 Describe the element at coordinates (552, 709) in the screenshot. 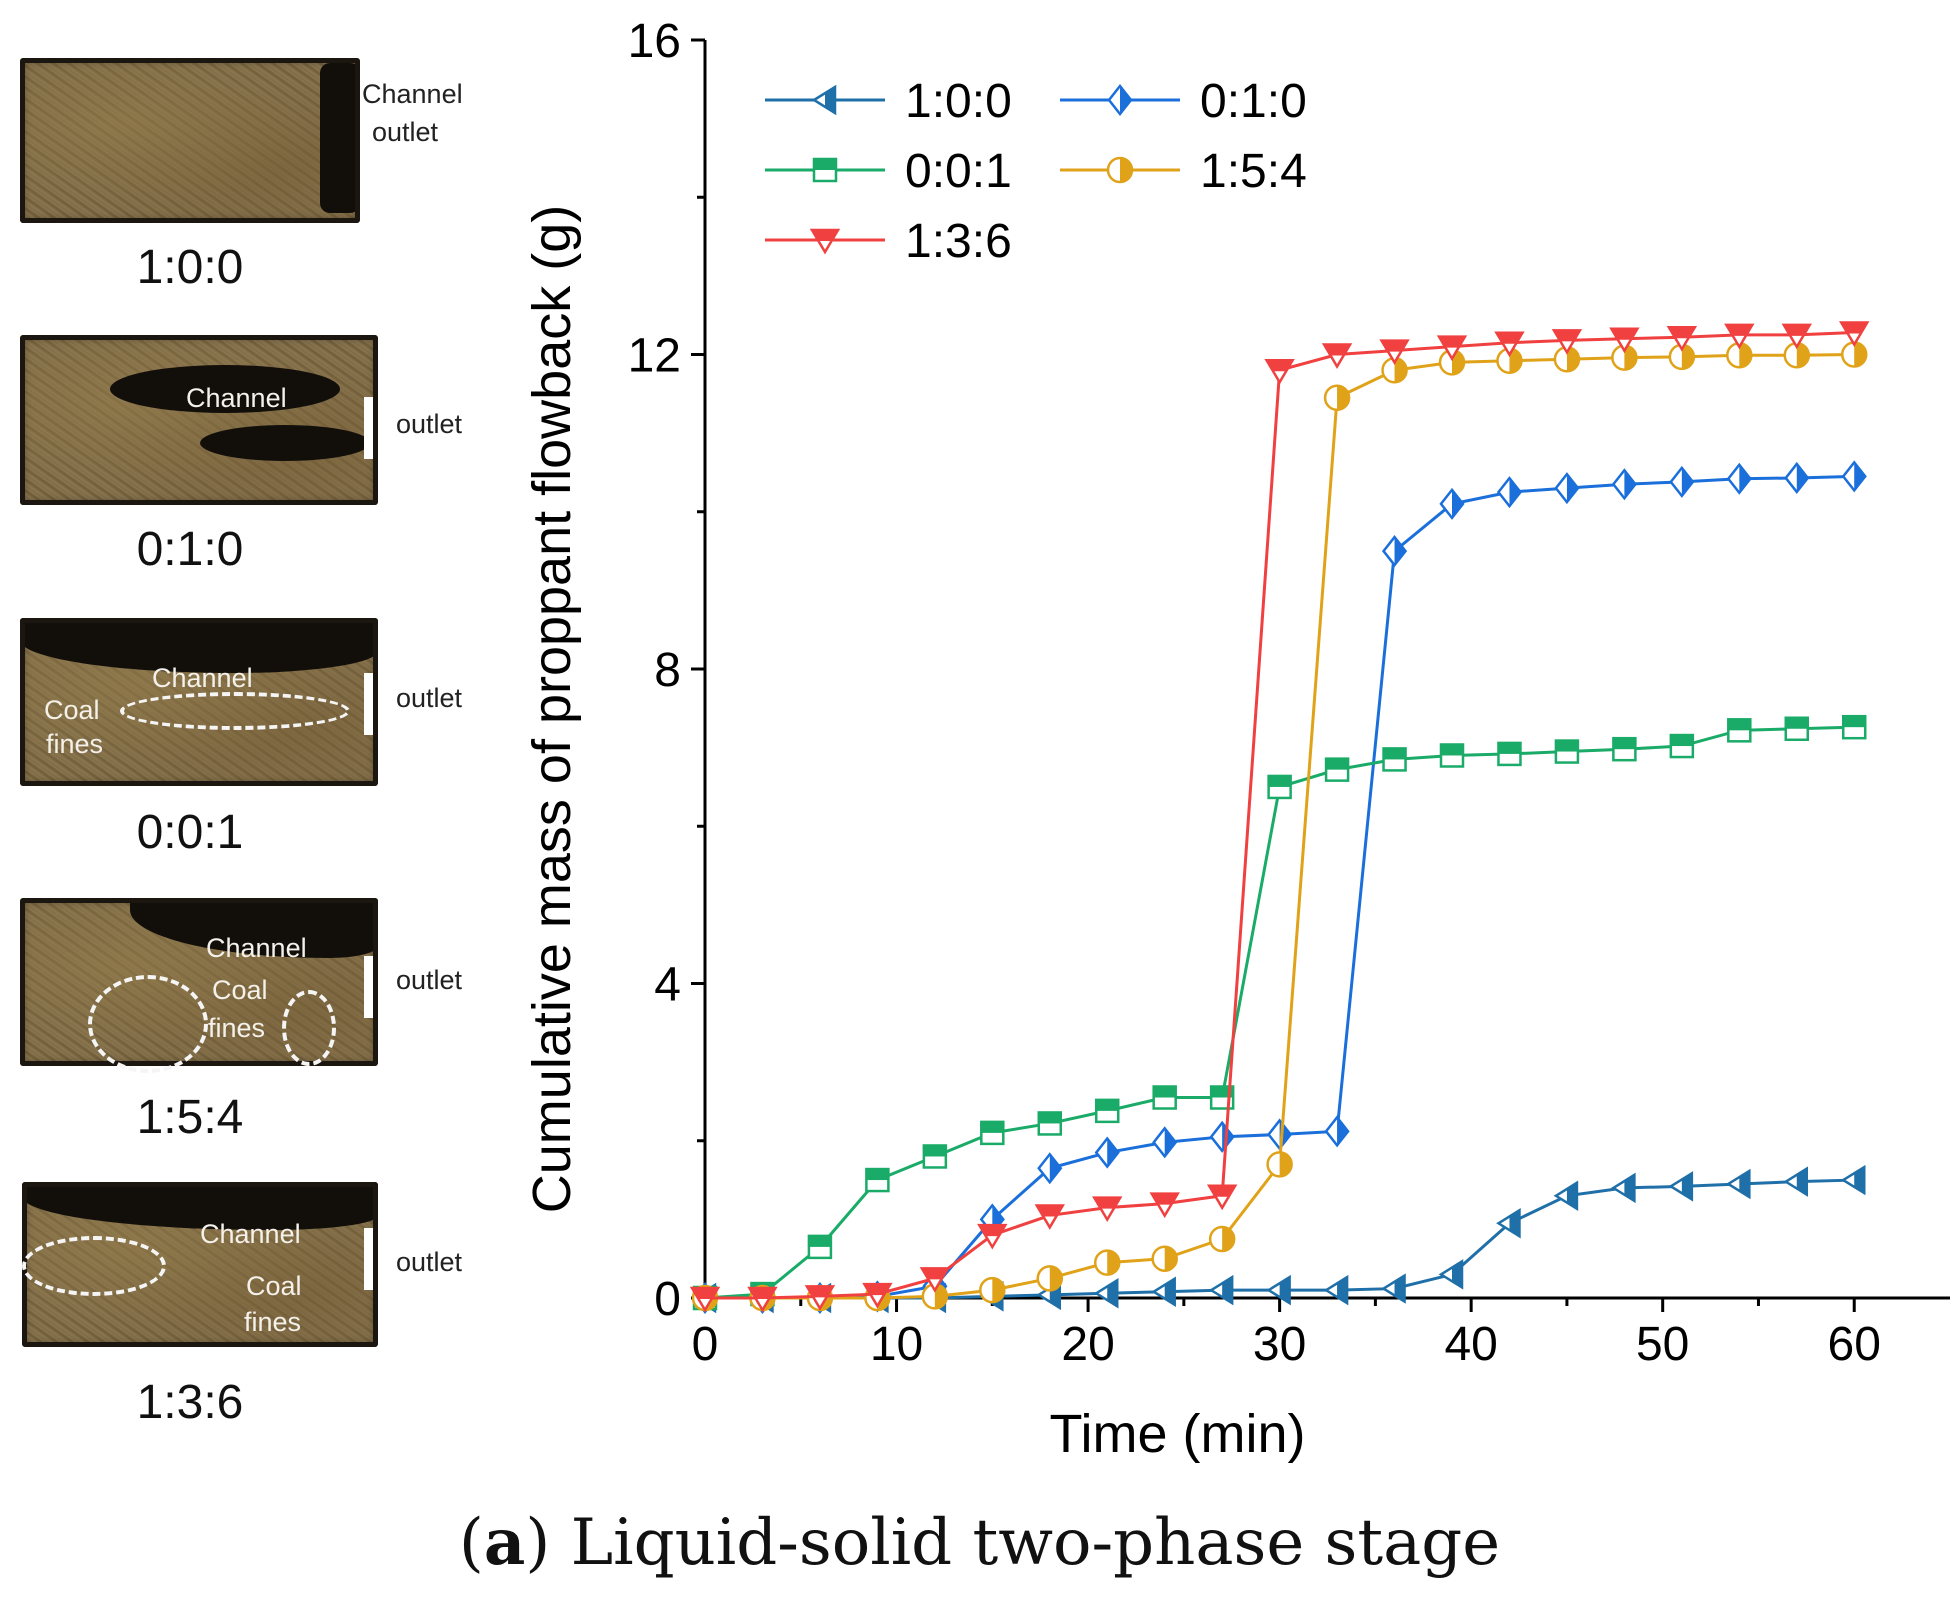

I see `y-axis-label: Cumulative mass of proppant flowback (g)` at that location.